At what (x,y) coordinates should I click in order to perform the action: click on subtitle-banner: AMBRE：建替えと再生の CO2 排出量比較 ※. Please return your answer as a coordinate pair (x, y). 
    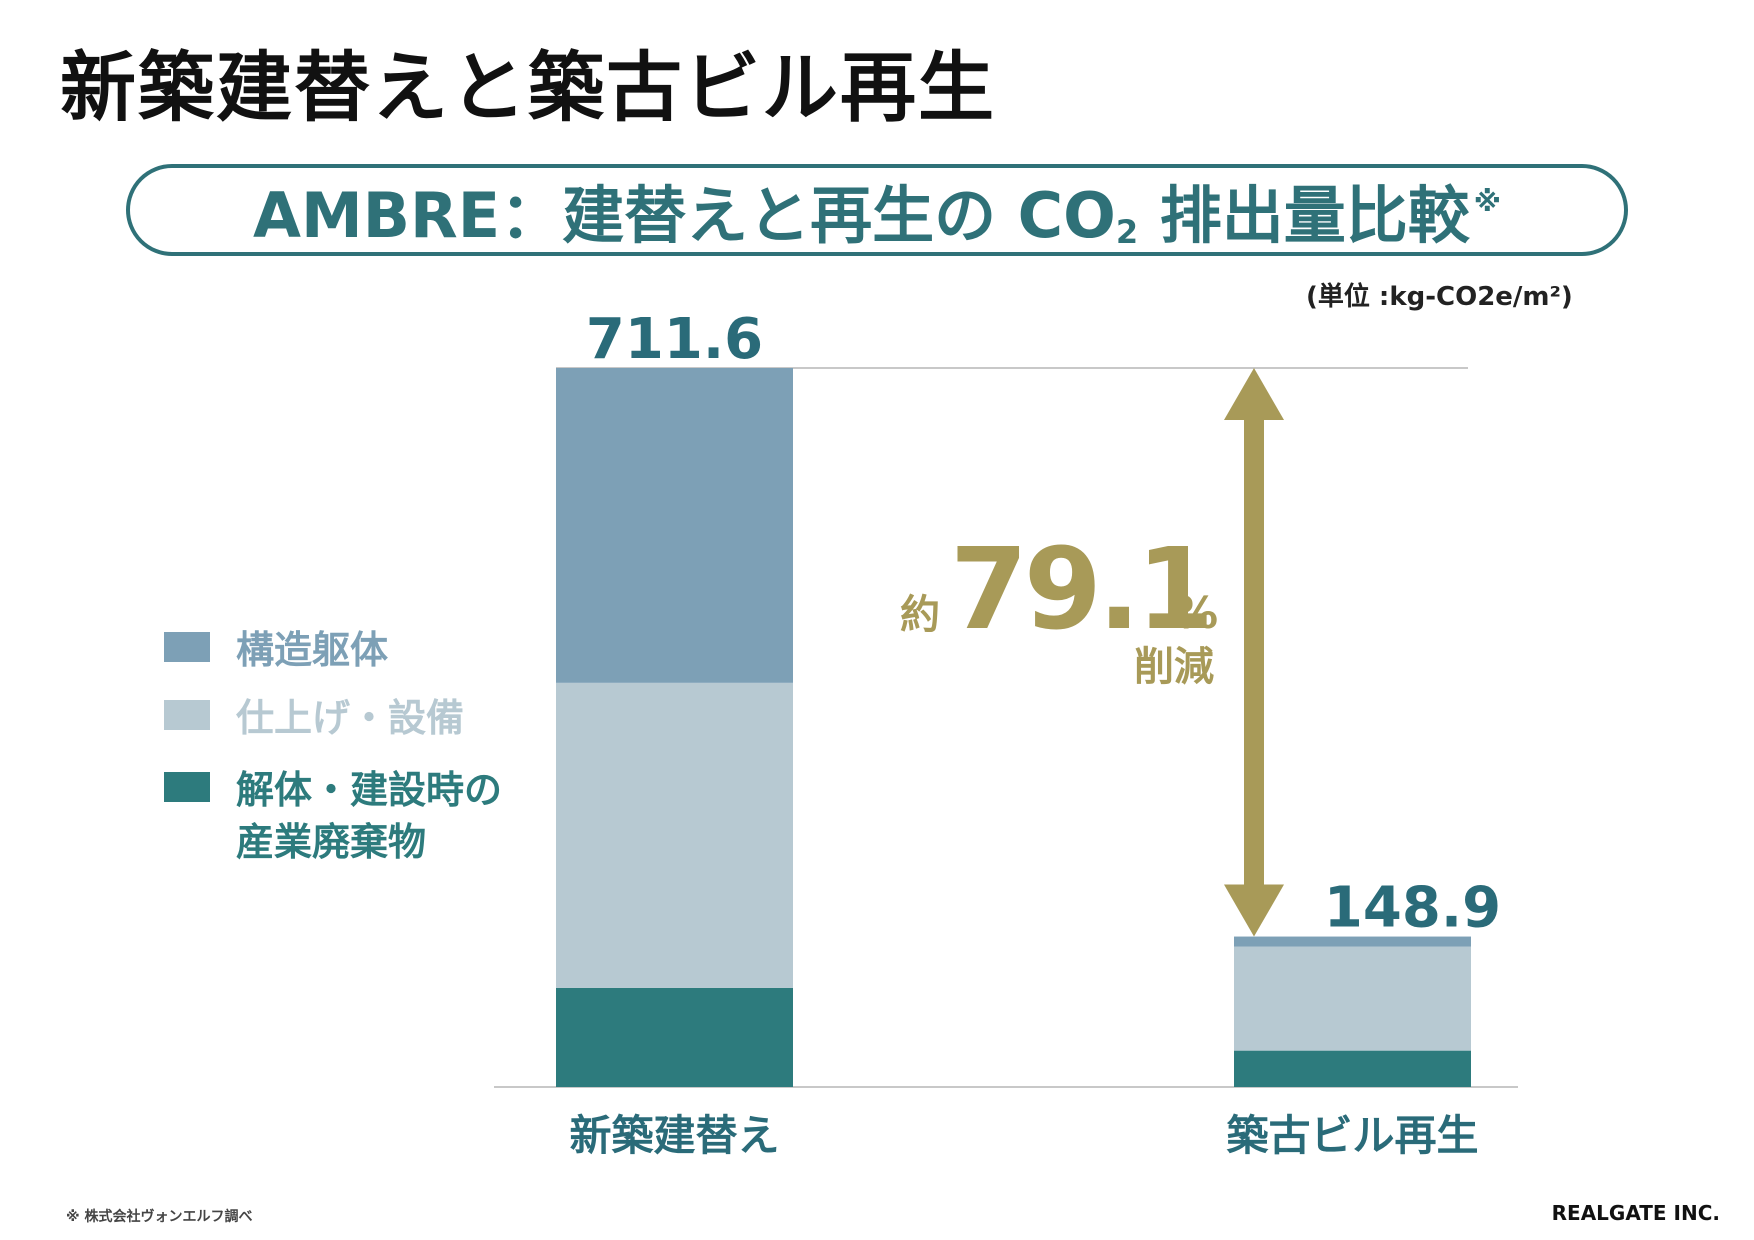
    Looking at the image, I should click on (877, 210).